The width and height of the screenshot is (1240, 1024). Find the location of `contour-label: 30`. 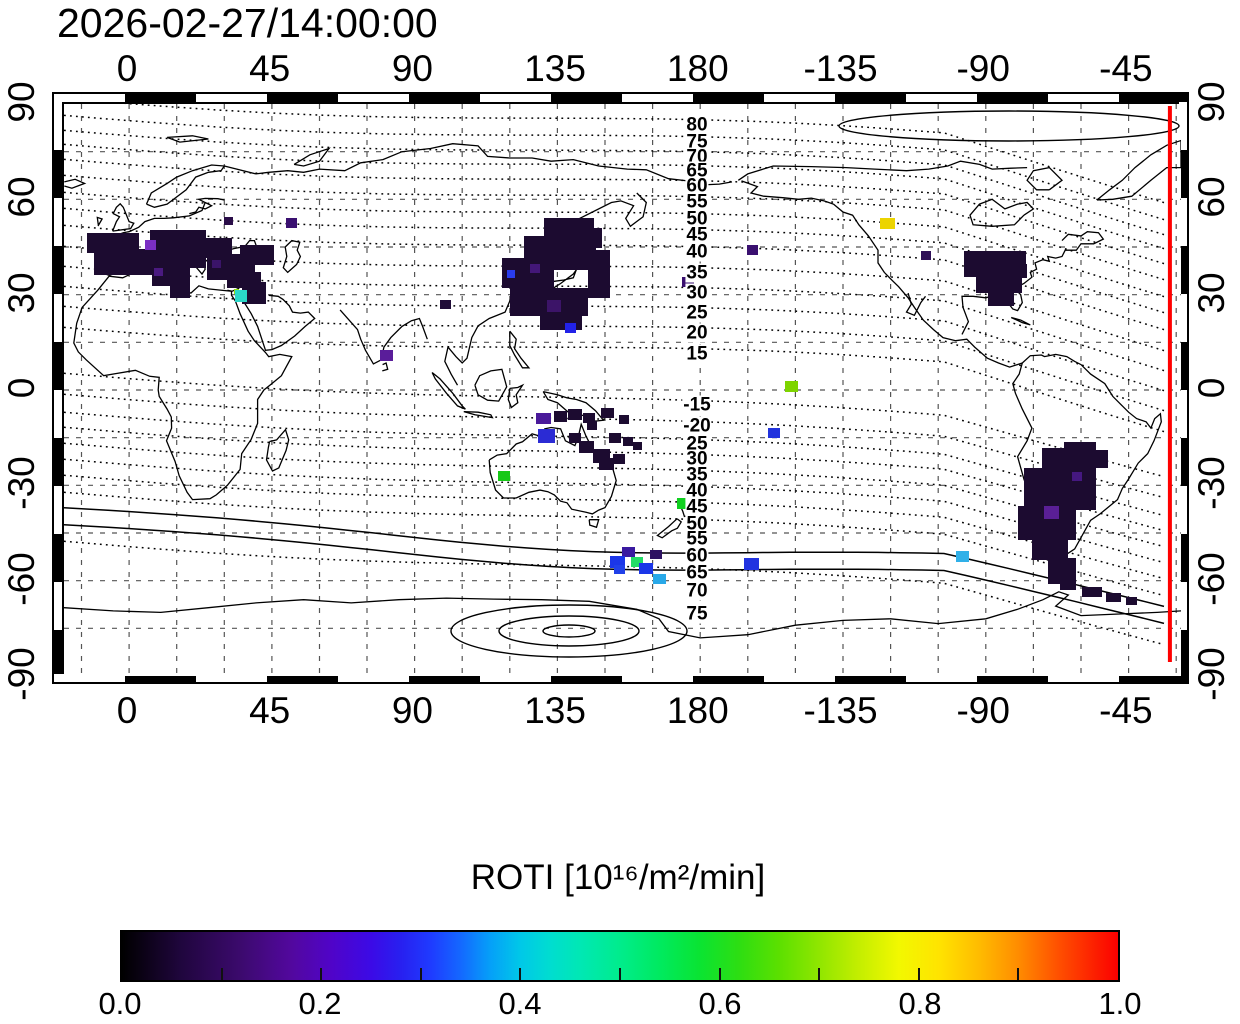

contour-label: 30 is located at coordinates (697, 459).